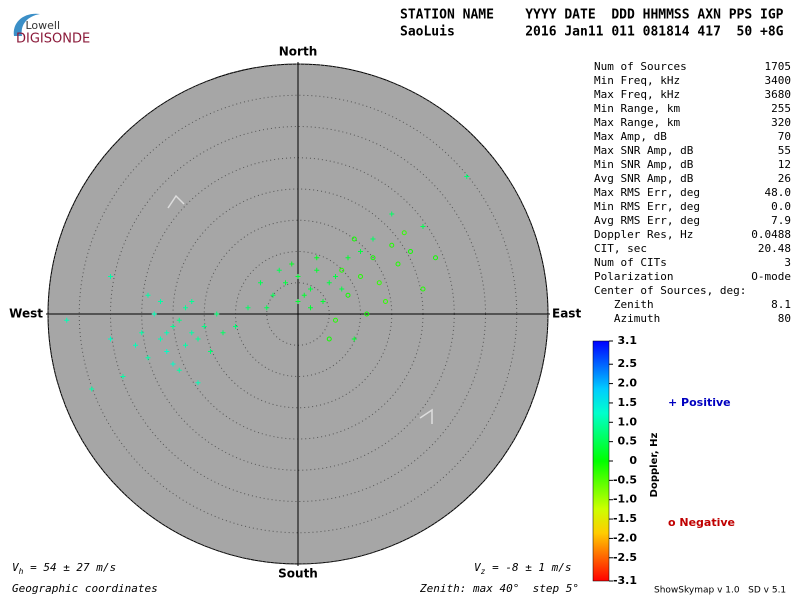 The height and width of the screenshot is (600, 800). What do you see at coordinates (625, 499) in the screenshot?
I see `colorbar-tick-label: -1.0` at bounding box center [625, 499].